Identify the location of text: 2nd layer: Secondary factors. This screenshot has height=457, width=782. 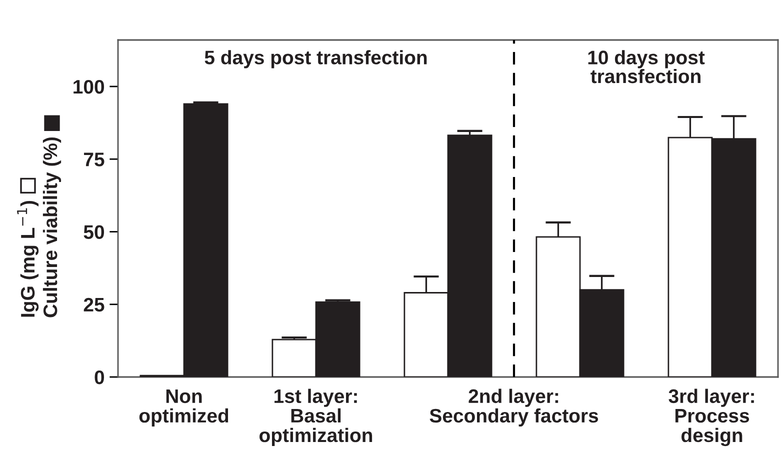
(514, 407).